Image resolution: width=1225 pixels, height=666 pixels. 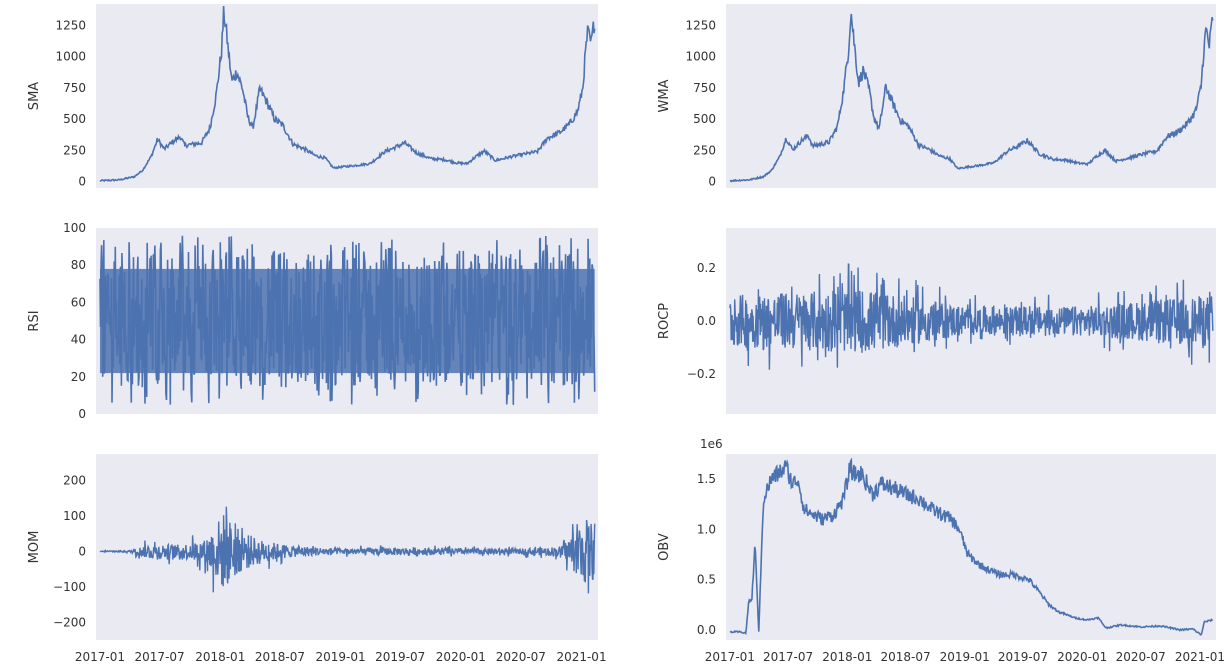 I want to click on y-tick-label: 40, so click(x=78, y=340).